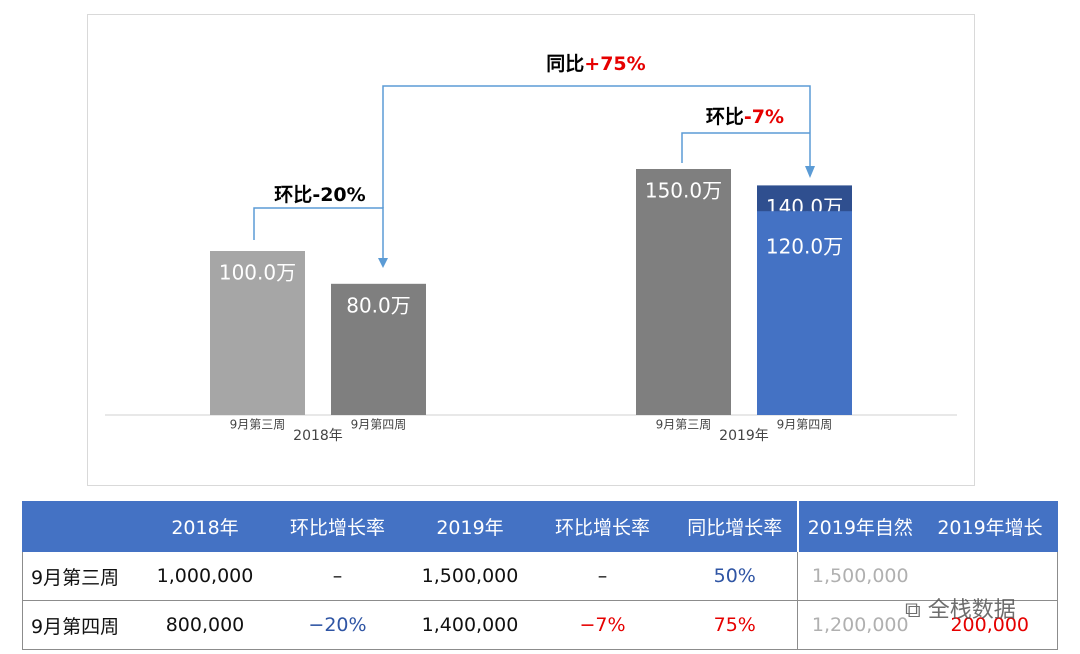 The image size is (1080, 654). What do you see at coordinates (378, 305) in the screenshot?
I see `value-label: 80.0万` at bounding box center [378, 305].